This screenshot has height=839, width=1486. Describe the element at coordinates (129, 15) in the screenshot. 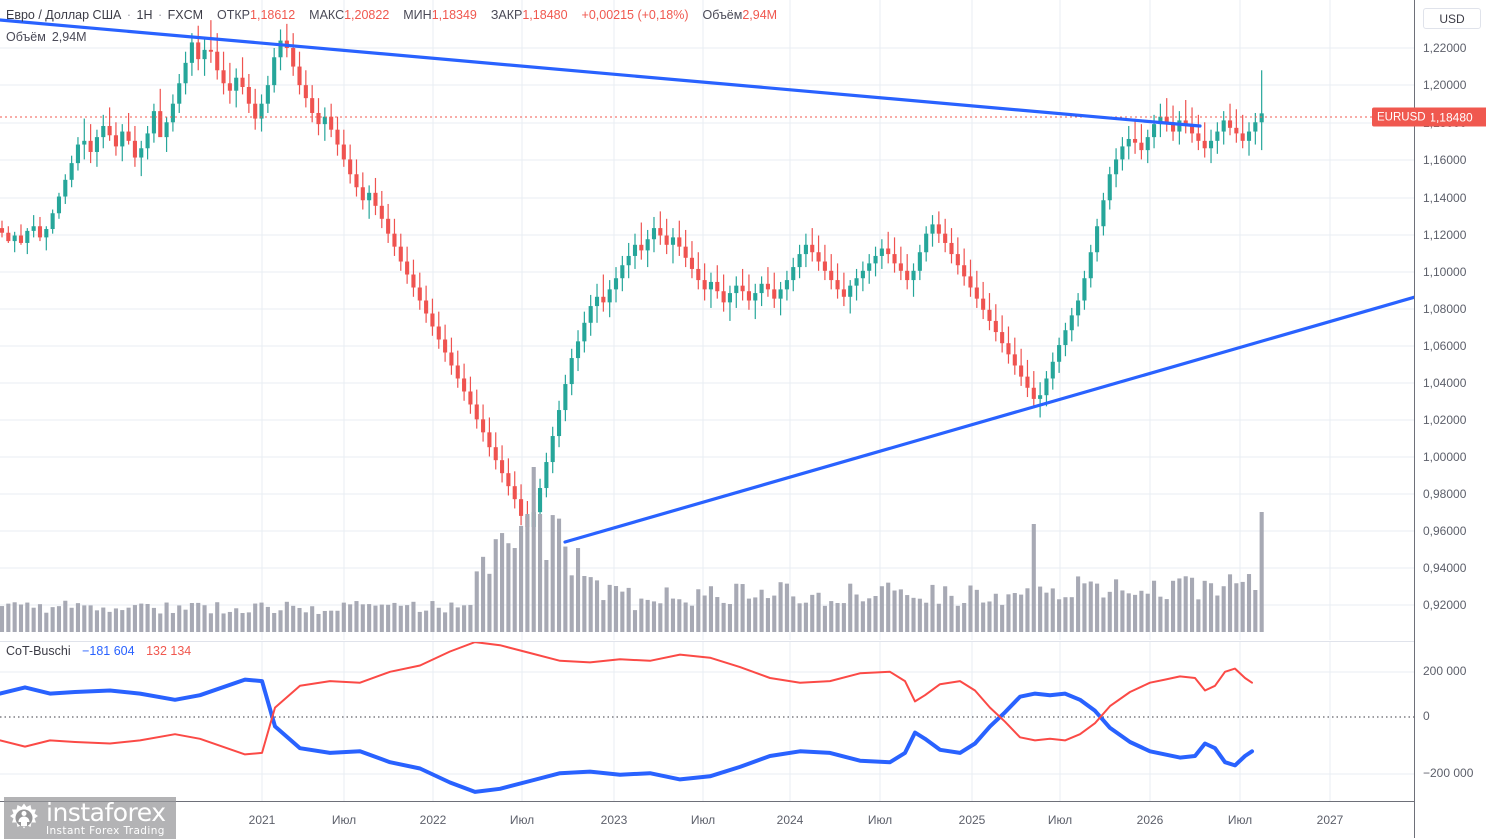

I see `legend-sep-1: ·` at that location.